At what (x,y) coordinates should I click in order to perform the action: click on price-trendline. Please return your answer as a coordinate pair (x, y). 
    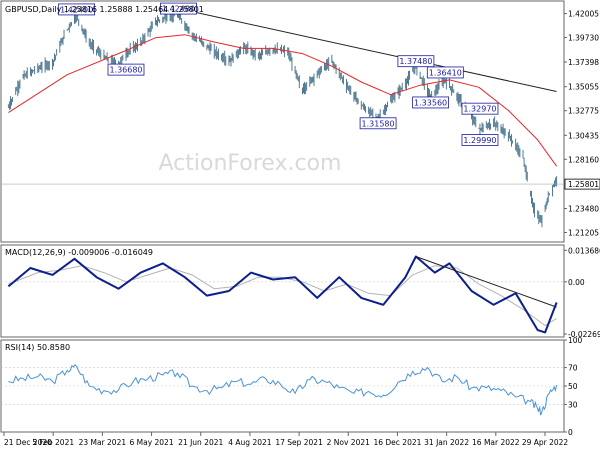
    Looking at the image, I should click on (367, 50).